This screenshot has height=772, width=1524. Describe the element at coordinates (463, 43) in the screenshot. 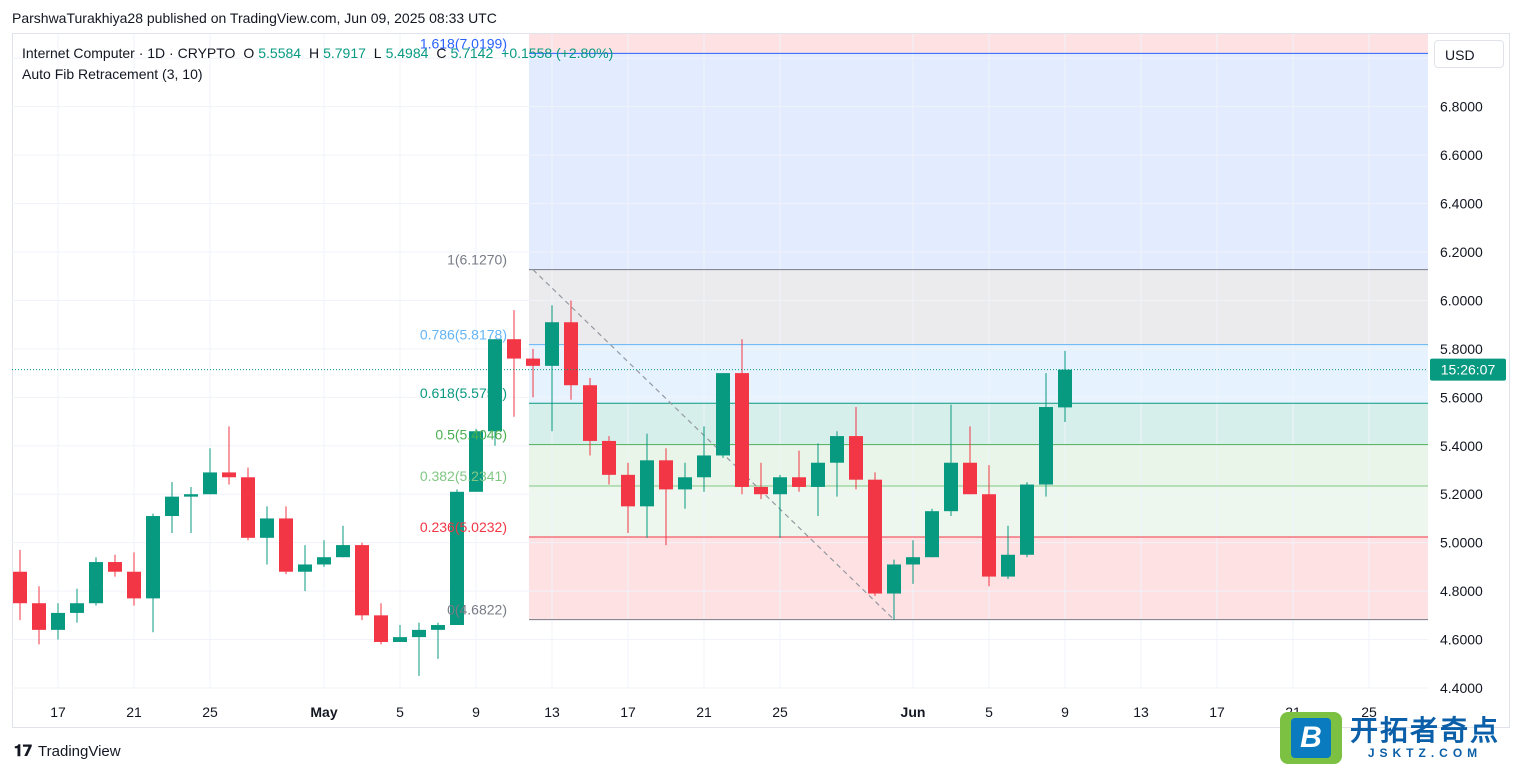

I see `fib-label-1.618: 1.618(7.0199)` at that location.